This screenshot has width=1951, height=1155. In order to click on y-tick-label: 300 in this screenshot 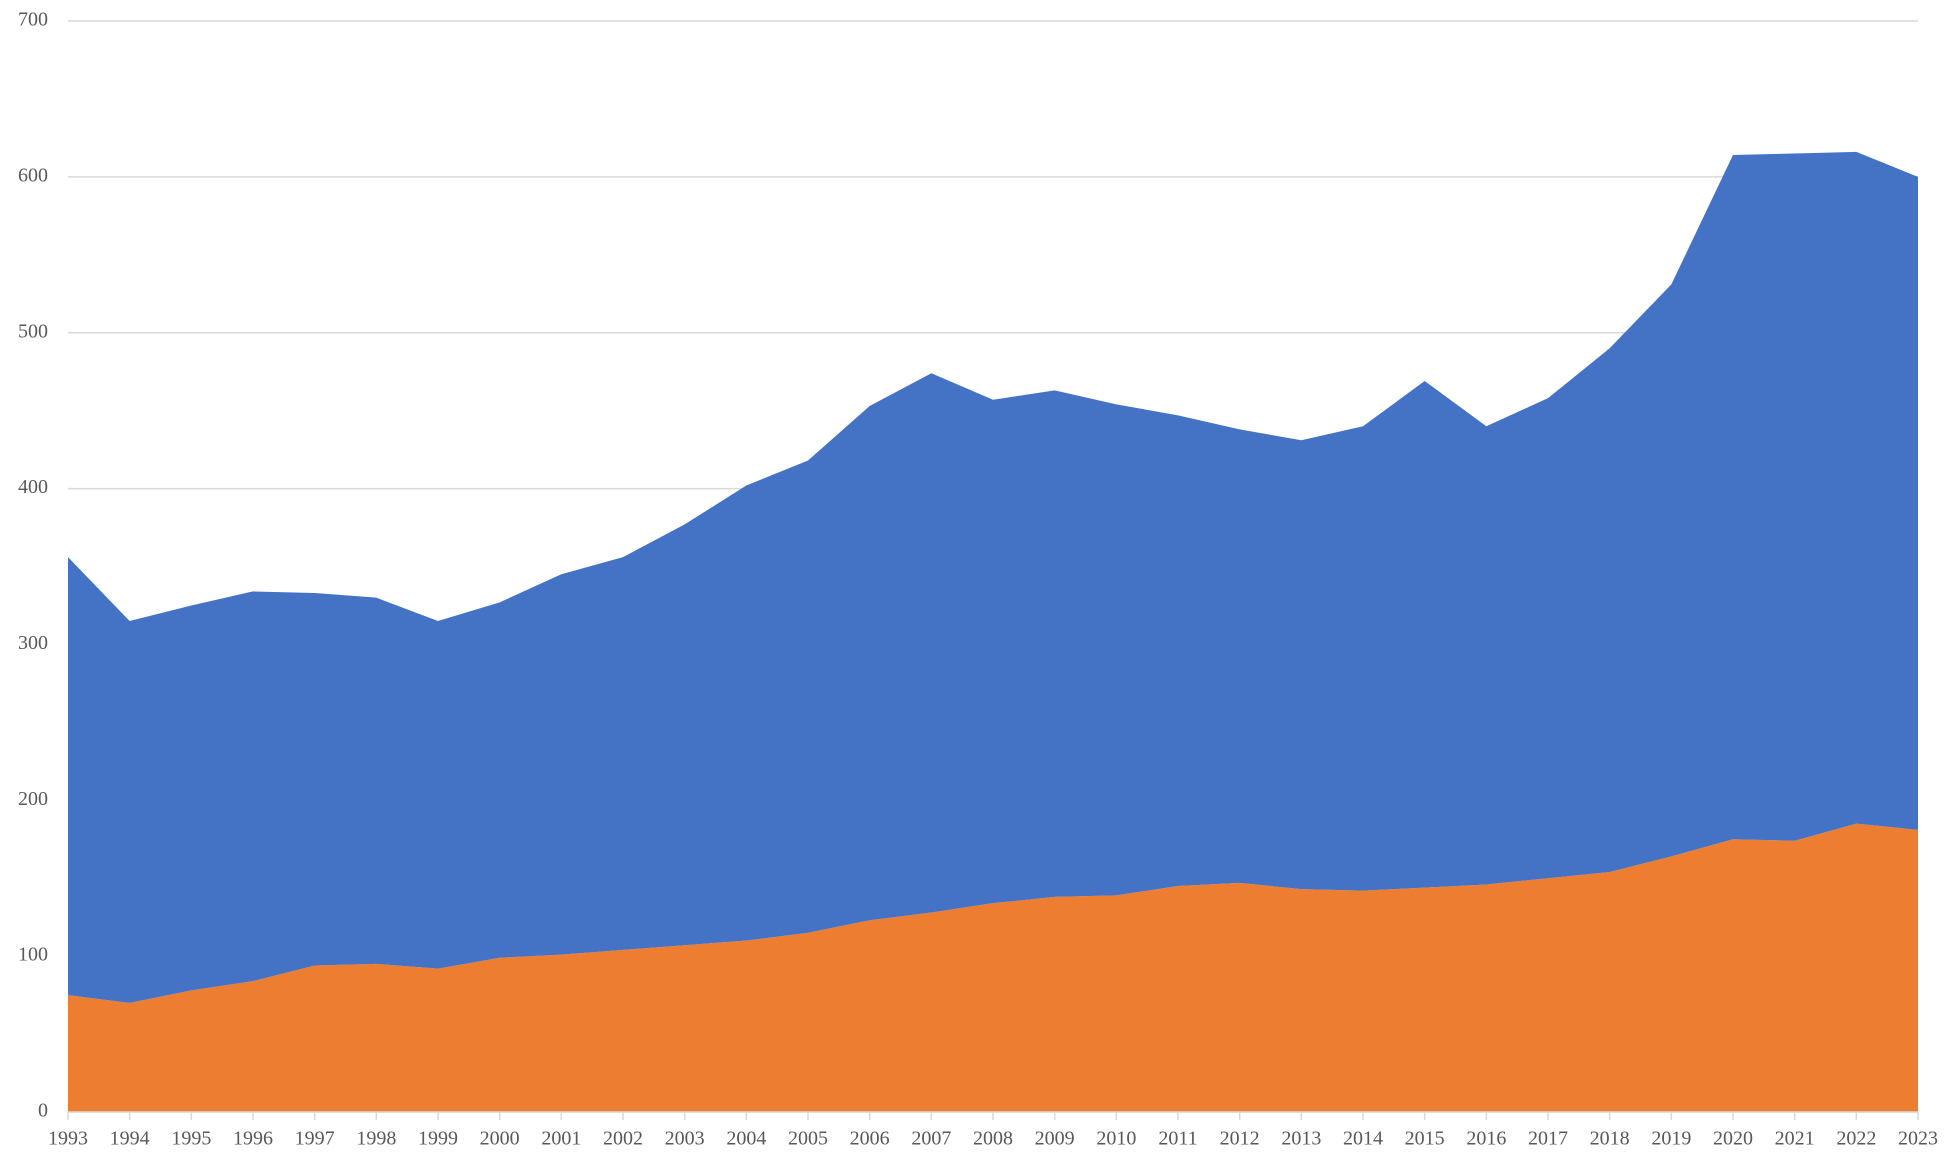, I will do `click(33, 643)`.